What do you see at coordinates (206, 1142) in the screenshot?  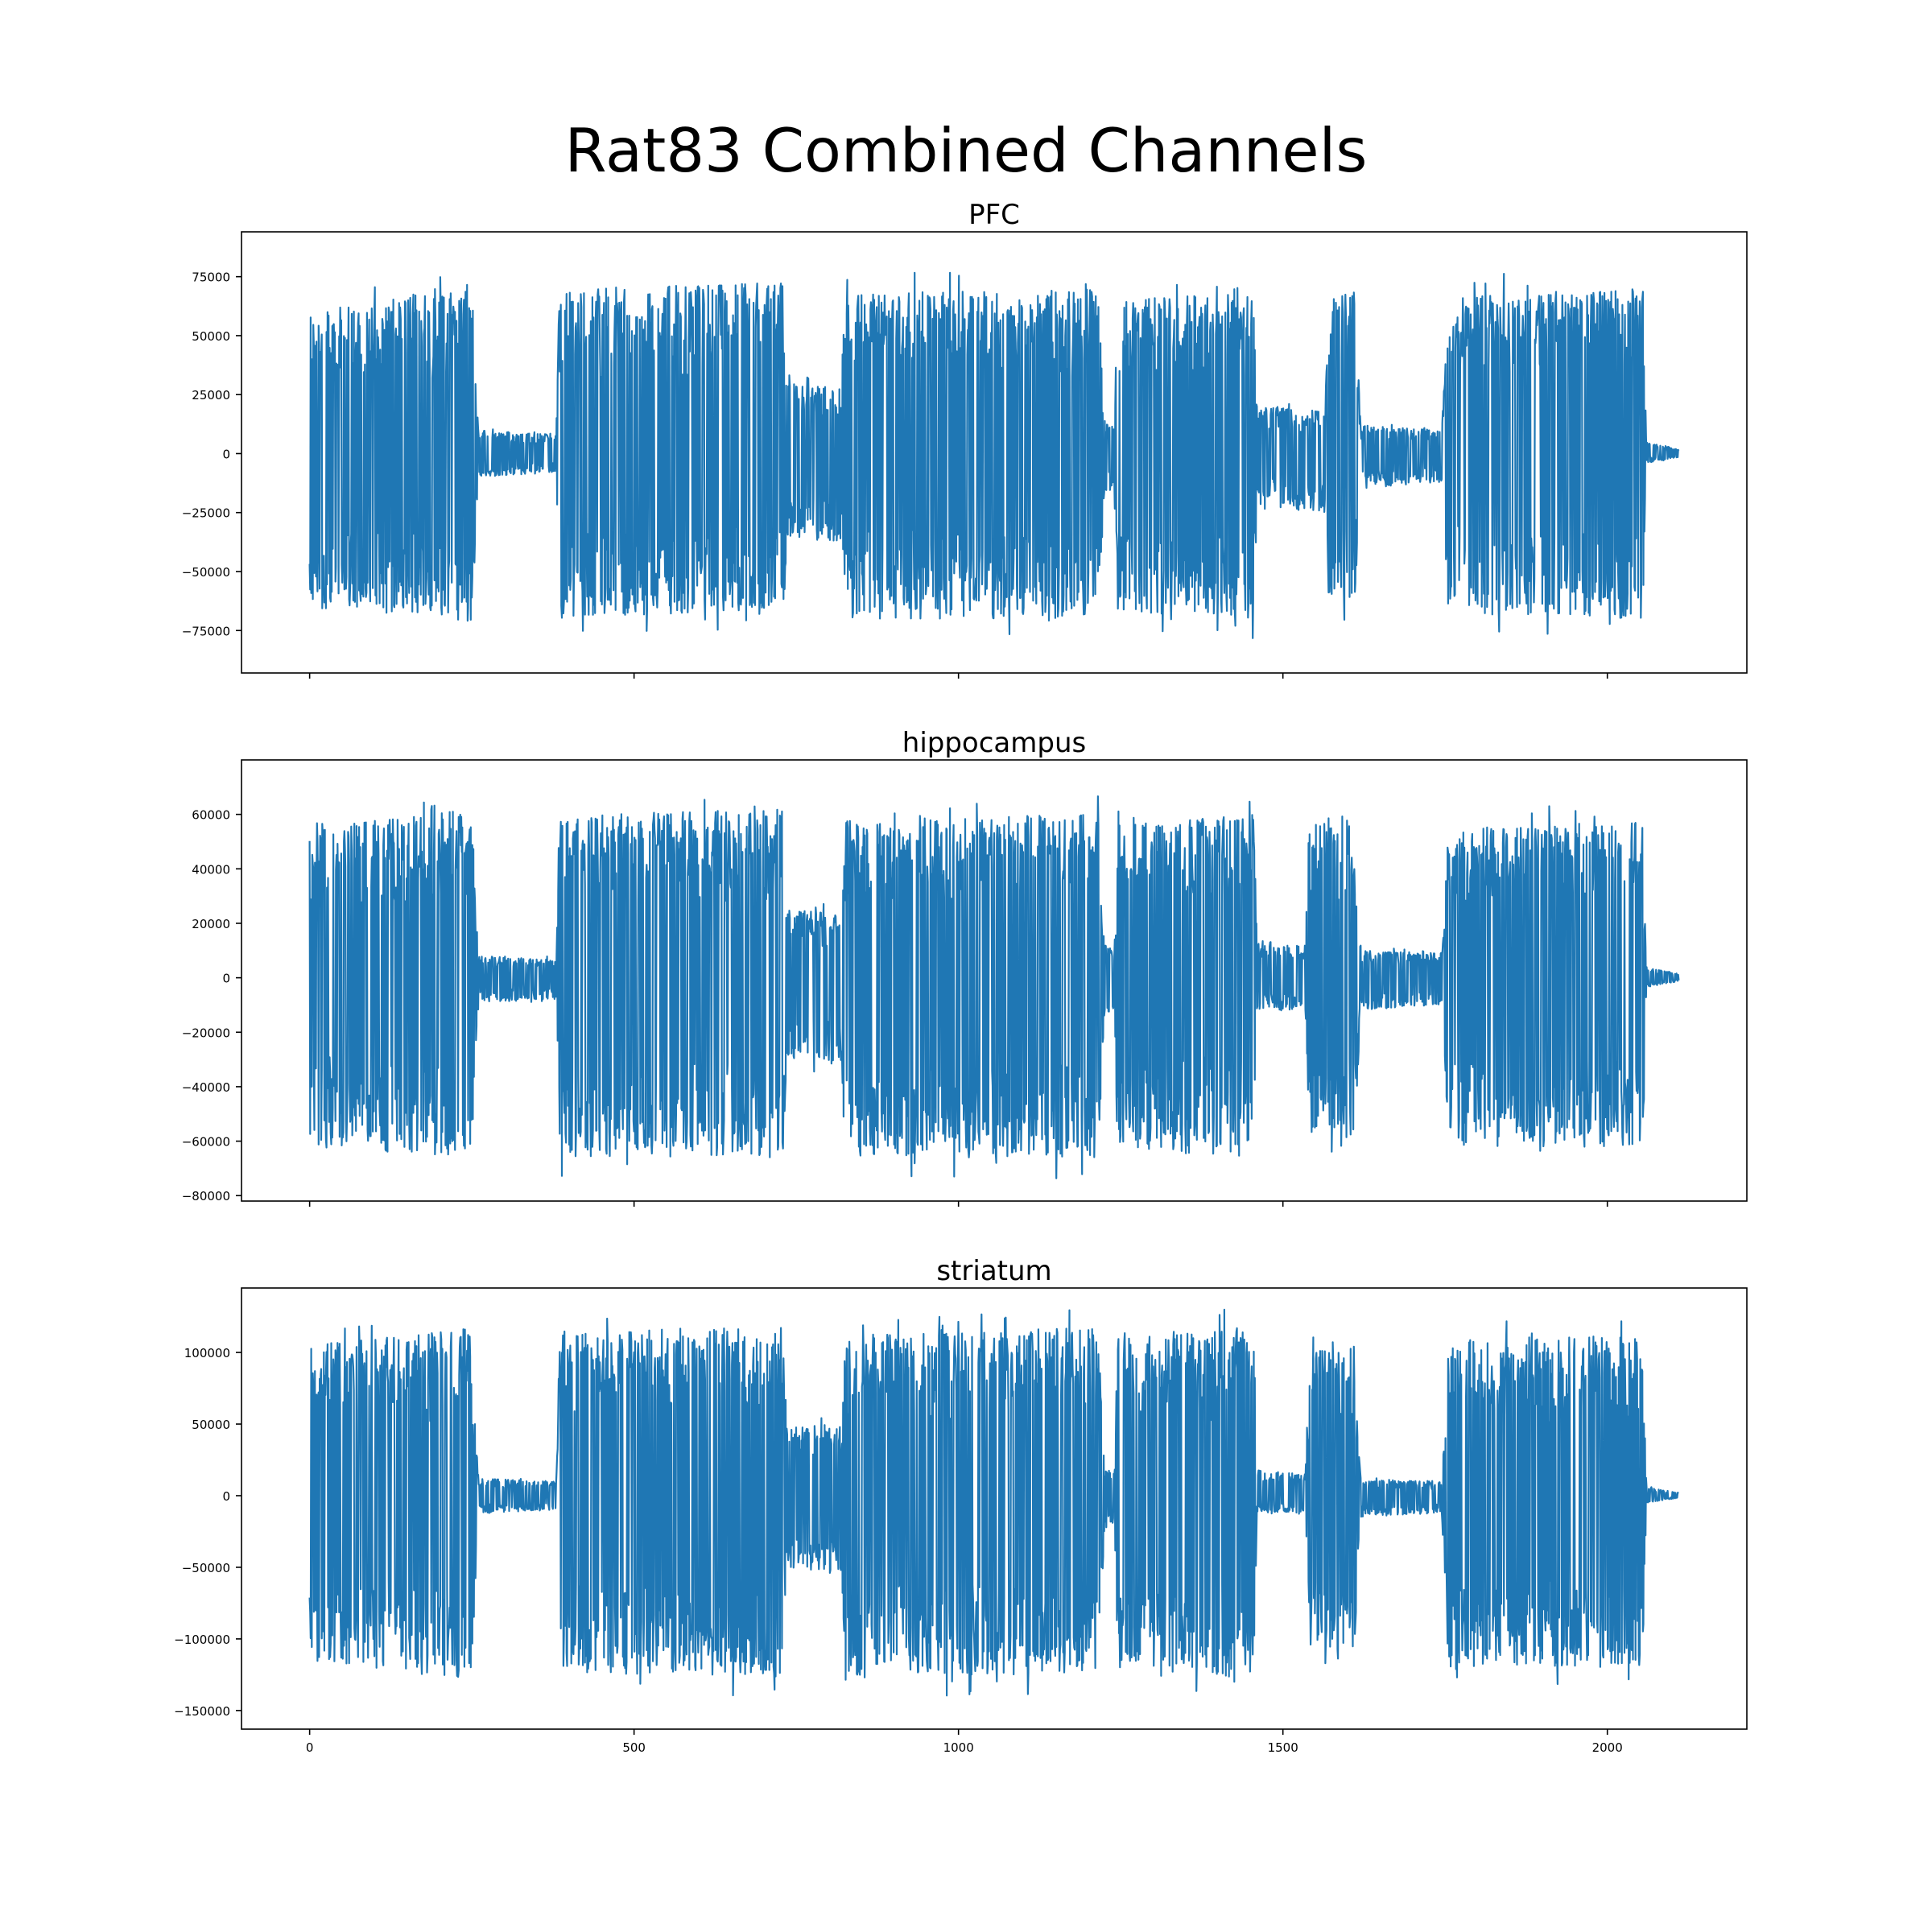 I see `y-tick-label: −60000` at bounding box center [206, 1142].